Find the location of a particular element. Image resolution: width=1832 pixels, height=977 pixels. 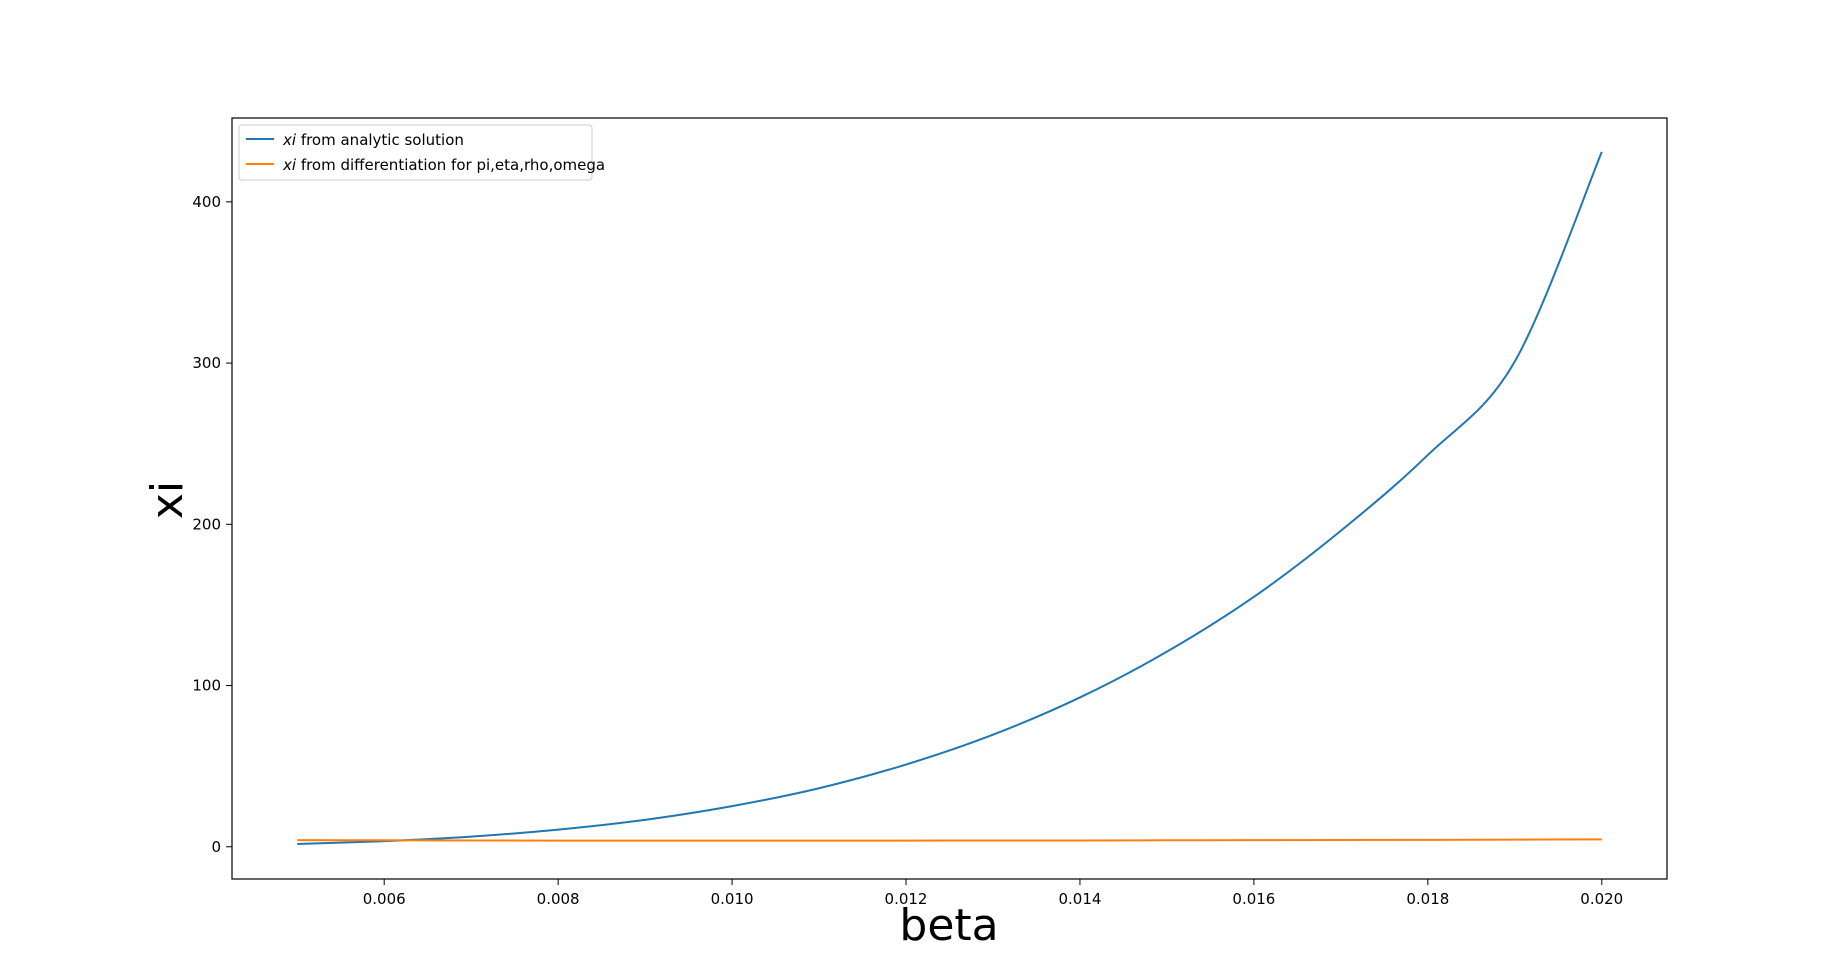

x-tick-label: 0.020 is located at coordinates (1601, 899).